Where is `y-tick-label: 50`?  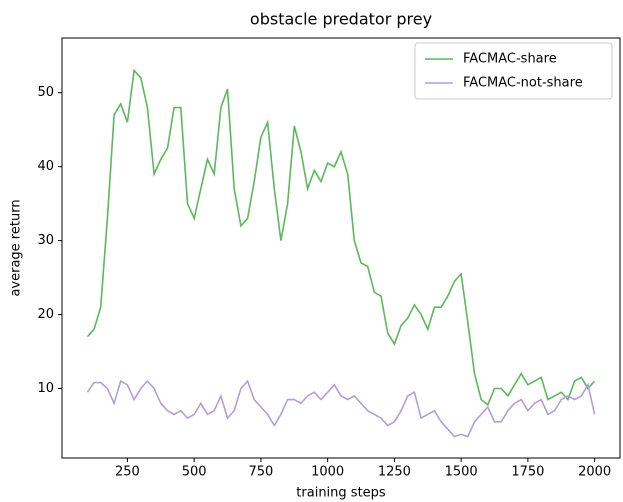 y-tick-label: 50 is located at coordinates (45, 92).